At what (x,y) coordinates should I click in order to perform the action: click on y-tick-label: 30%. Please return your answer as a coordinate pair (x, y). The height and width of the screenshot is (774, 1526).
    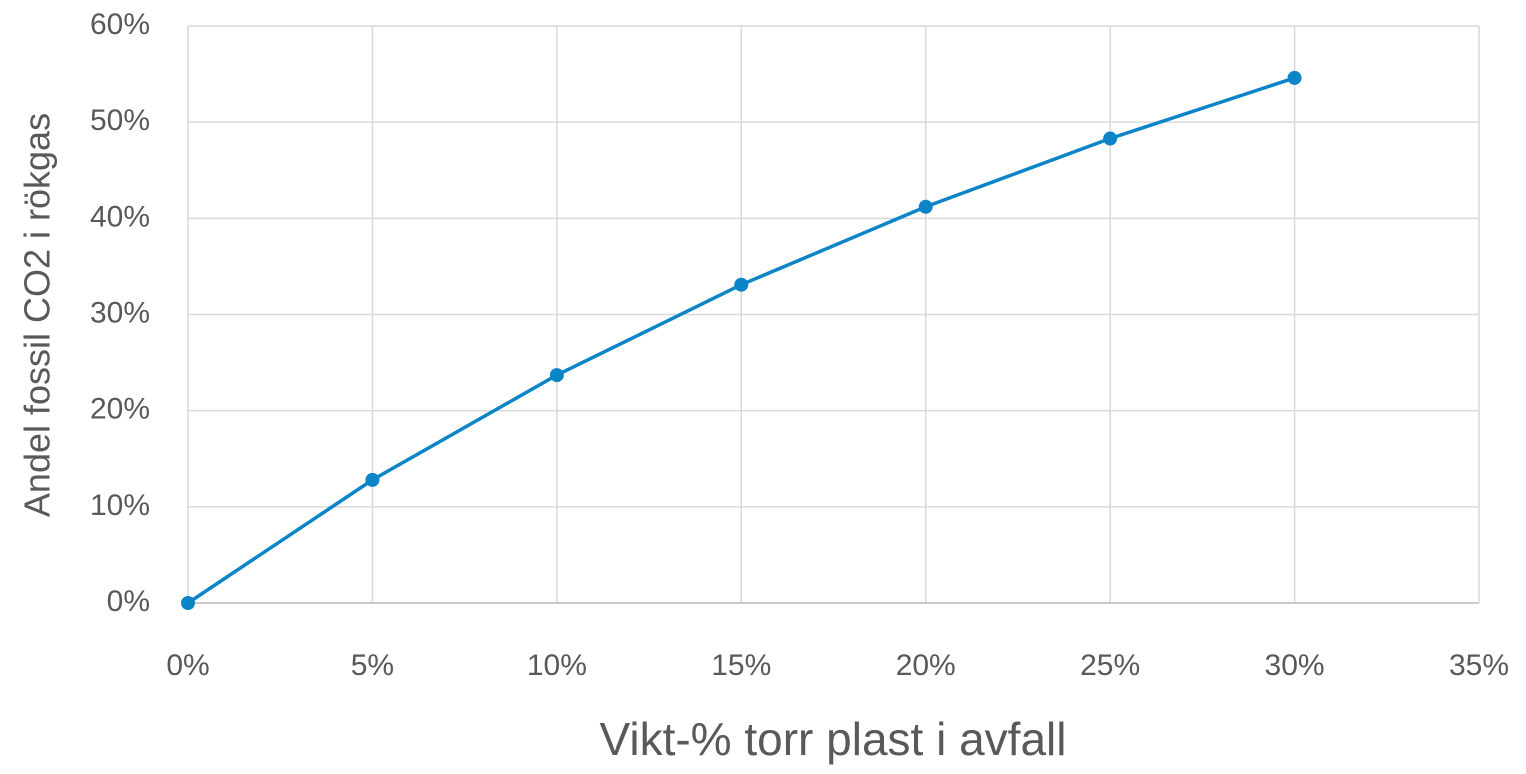
    Looking at the image, I should click on (120, 312).